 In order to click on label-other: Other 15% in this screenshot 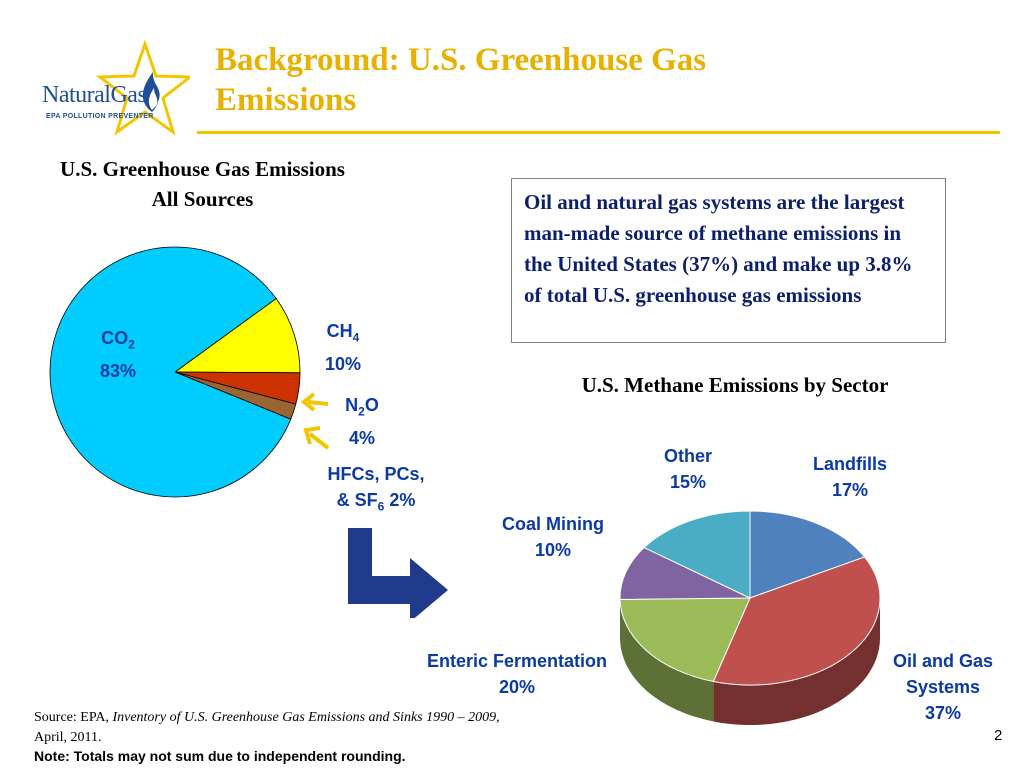, I will do `click(688, 469)`.